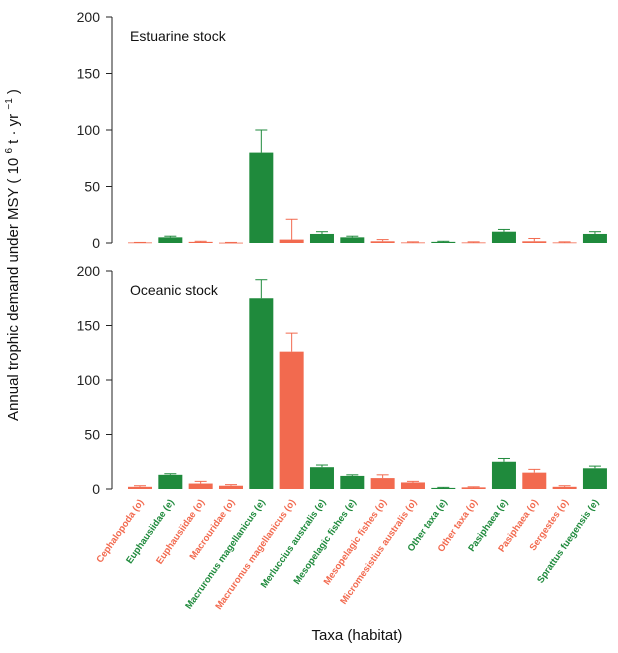 Image resolution: width=618 pixels, height=653 pixels. Describe the element at coordinates (178, 36) in the screenshot. I see `panel-title: Estuarine stock` at that location.